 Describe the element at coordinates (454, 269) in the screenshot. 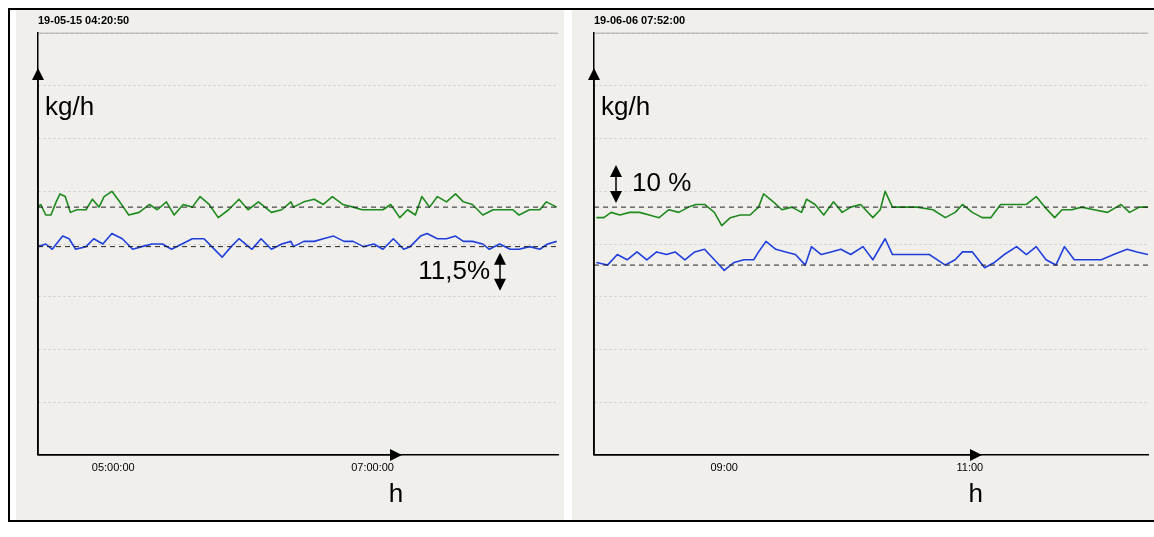

I see `annotation: 11,5%` at that location.